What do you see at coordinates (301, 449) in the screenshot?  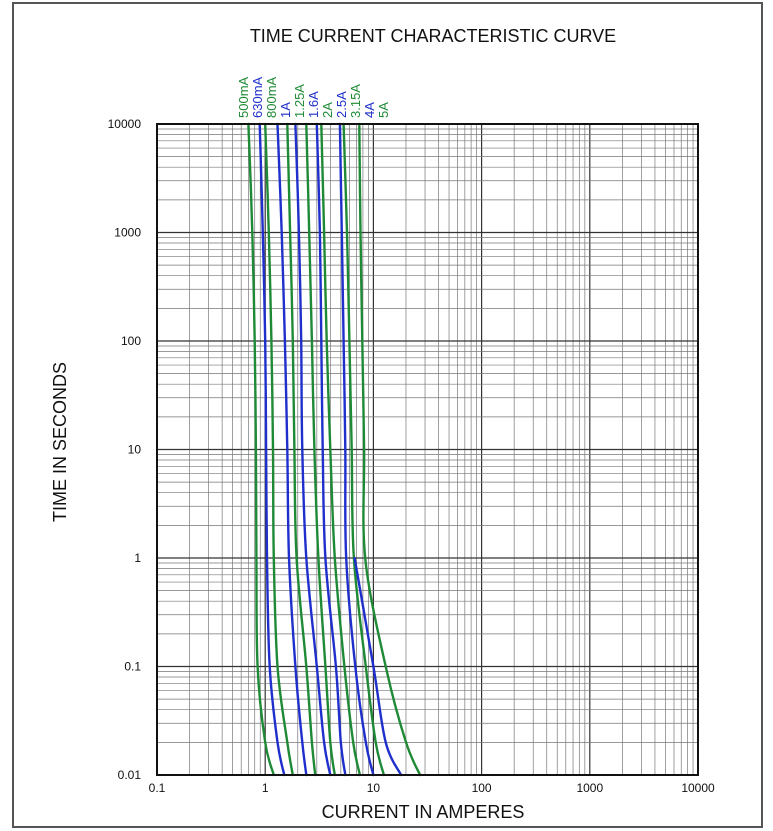 I see `curve-1.25A` at bounding box center [301, 449].